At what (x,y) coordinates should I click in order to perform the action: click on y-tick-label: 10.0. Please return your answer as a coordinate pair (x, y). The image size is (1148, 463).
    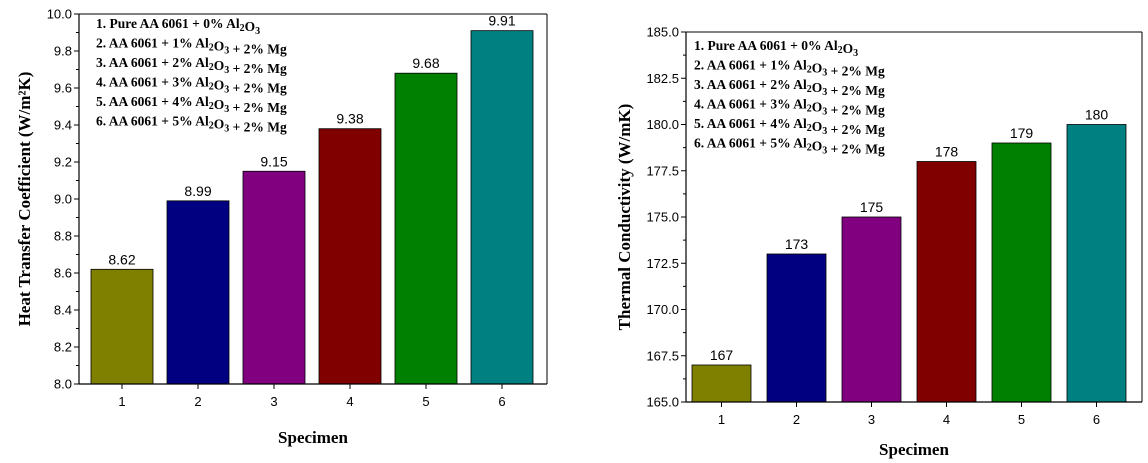
    Looking at the image, I should click on (59, 14).